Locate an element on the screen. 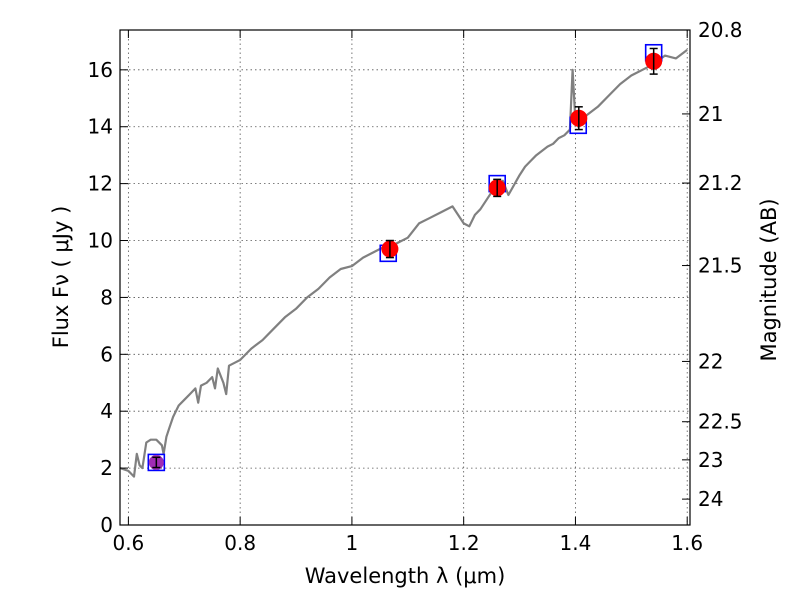 This screenshot has height=604, width=800. y2-tick-label: 20.8 is located at coordinates (720, 30).